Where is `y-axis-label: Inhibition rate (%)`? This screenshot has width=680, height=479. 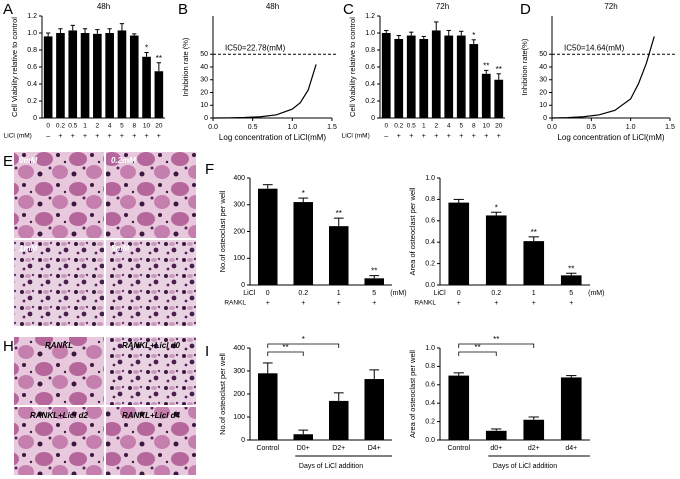
y-axis-label: Inhibition rate (%) is located at coordinates (185, 66).